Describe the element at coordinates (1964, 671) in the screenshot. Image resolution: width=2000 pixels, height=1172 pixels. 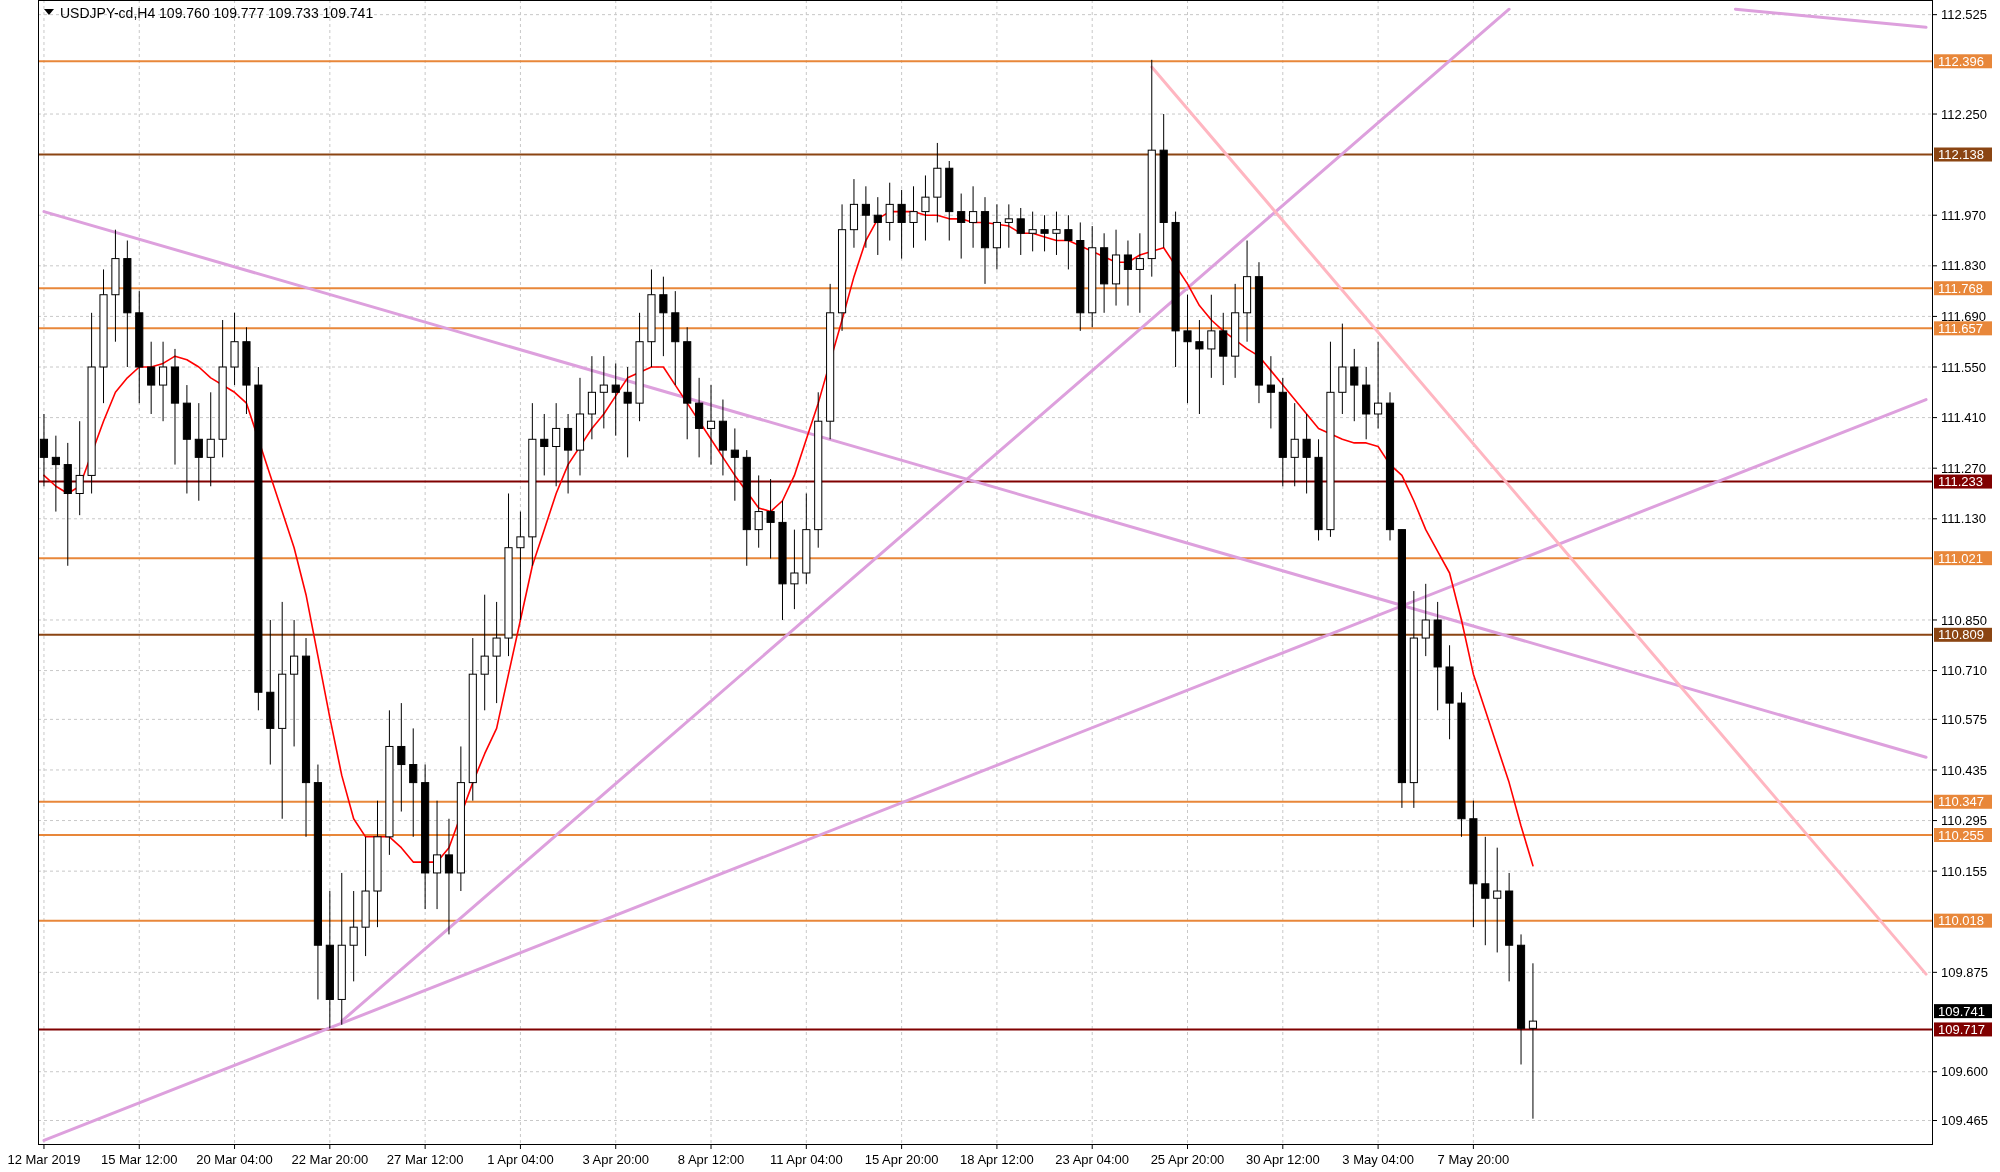
I see `y-tick-label: 110.710` at that location.